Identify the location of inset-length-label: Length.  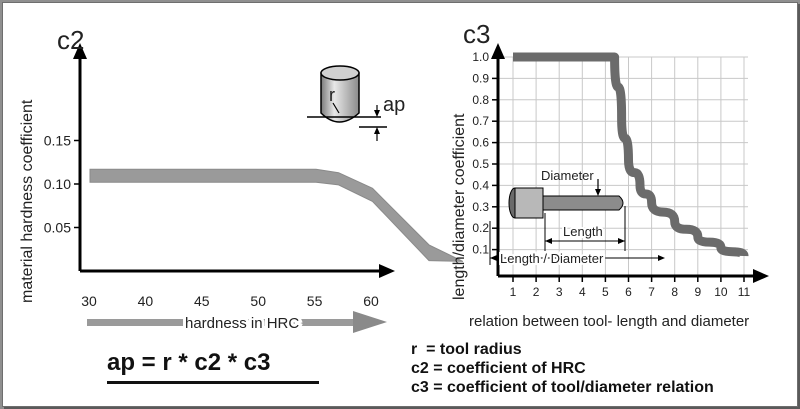
(583, 231).